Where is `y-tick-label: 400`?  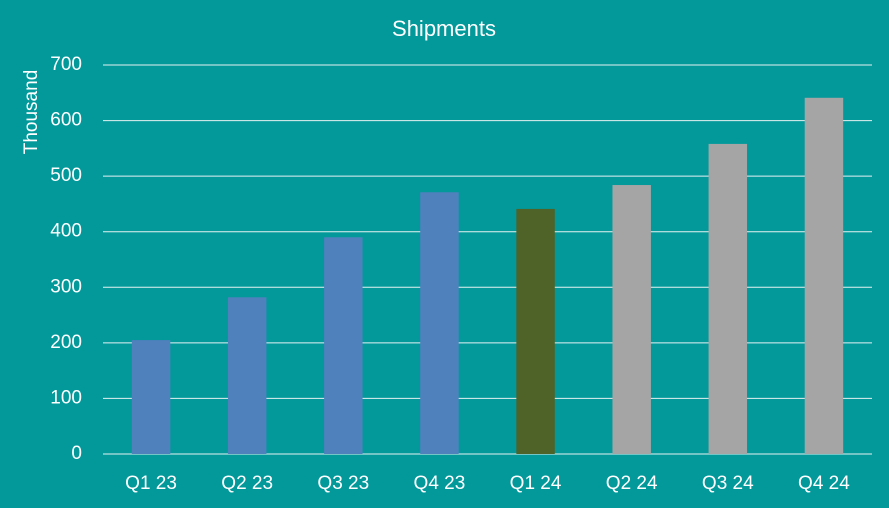 y-tick-label: 400 is located at coordinates (66, 231).